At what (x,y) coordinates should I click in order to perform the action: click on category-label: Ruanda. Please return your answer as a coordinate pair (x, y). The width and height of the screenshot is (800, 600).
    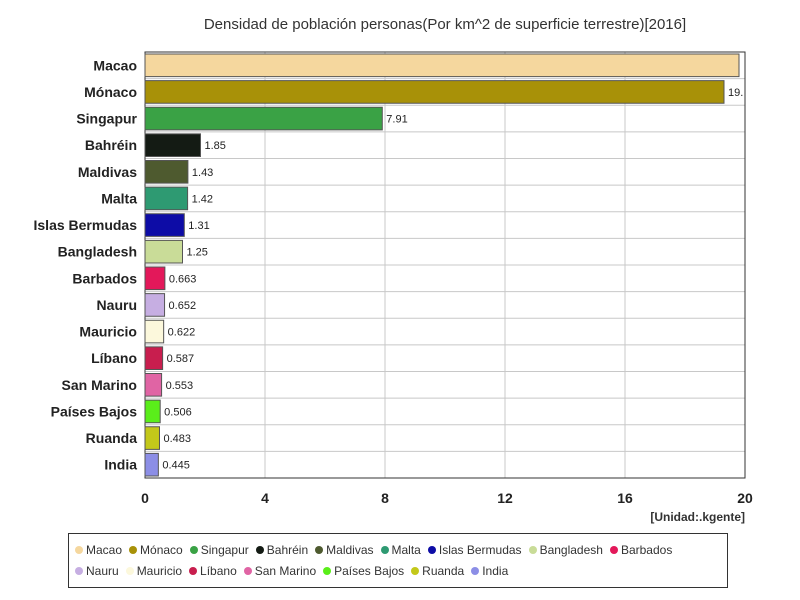
    Looking at the image, I should click on (112, 438).